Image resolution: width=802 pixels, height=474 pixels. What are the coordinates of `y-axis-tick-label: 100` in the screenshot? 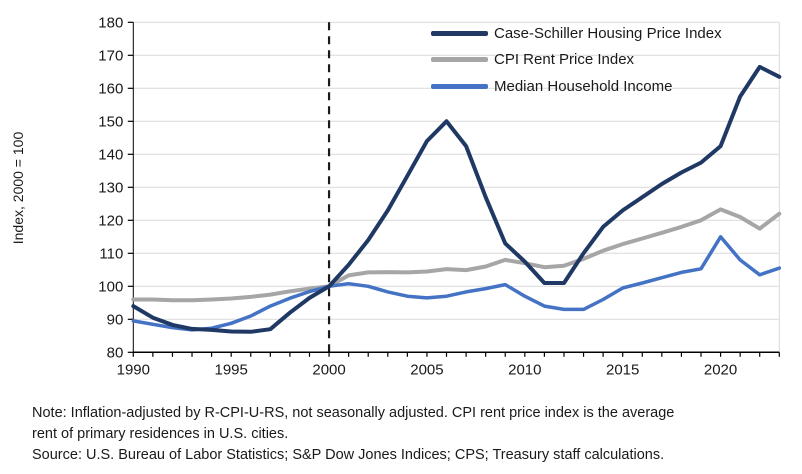 It's located at (110, 287).